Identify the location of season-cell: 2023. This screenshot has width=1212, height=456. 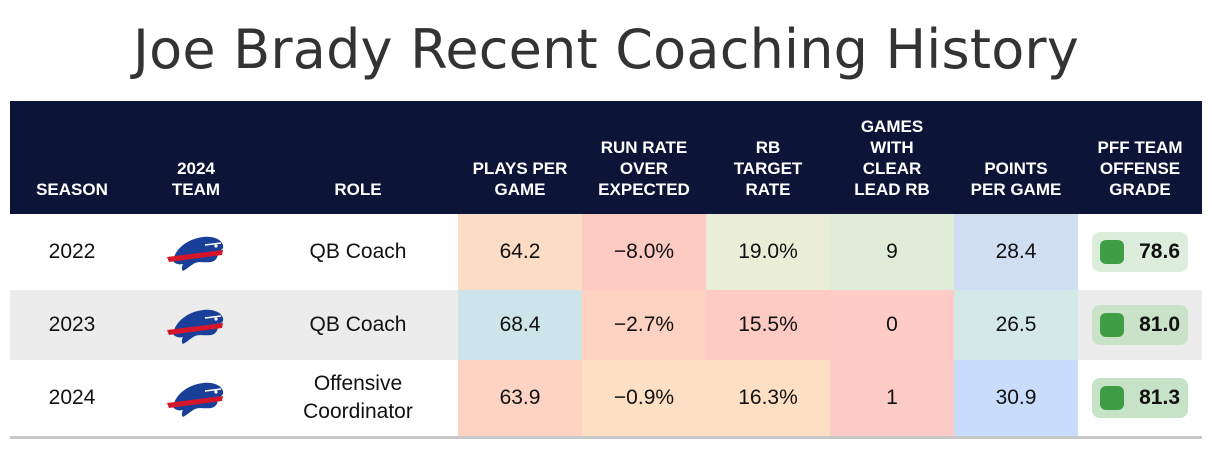
(72, 325).